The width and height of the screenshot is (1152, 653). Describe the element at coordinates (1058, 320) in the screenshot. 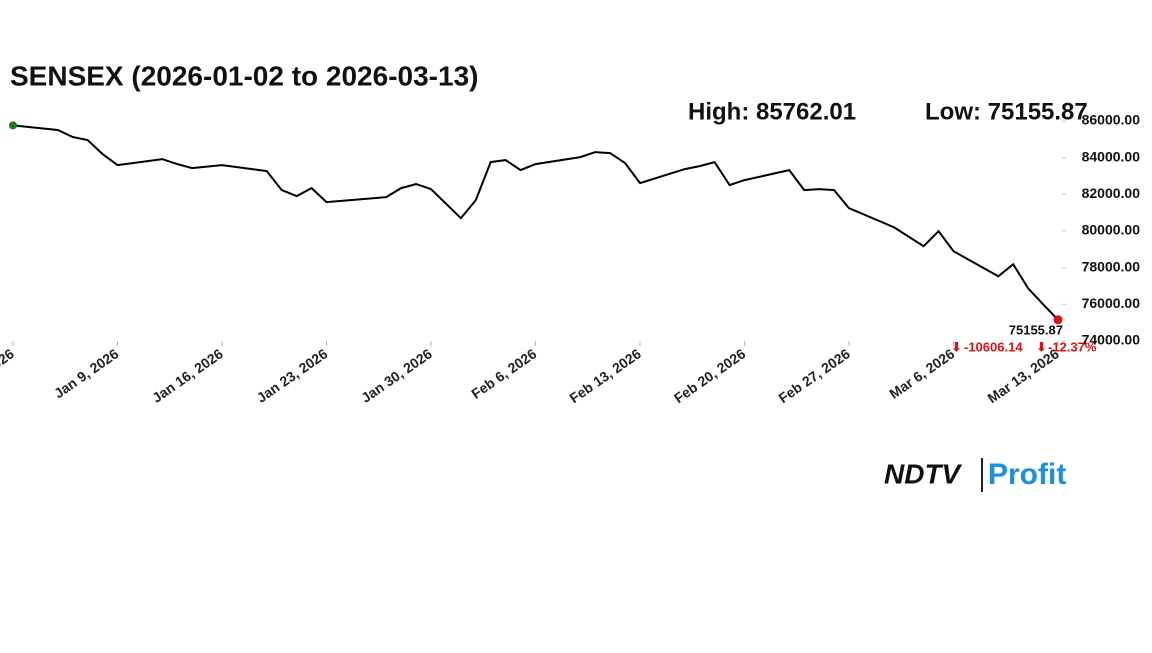

I see `end-point` at that location.